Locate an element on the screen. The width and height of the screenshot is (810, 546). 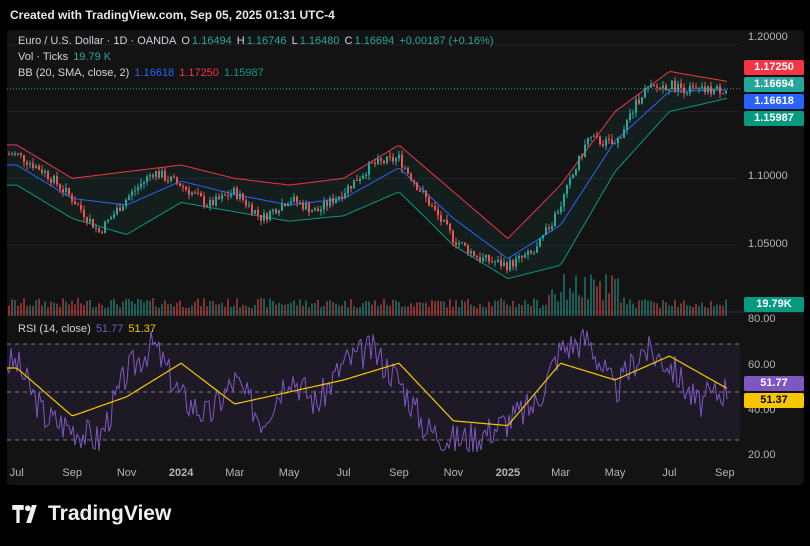
tradingview-logo: TradingView is located at coordinates (91, 514).